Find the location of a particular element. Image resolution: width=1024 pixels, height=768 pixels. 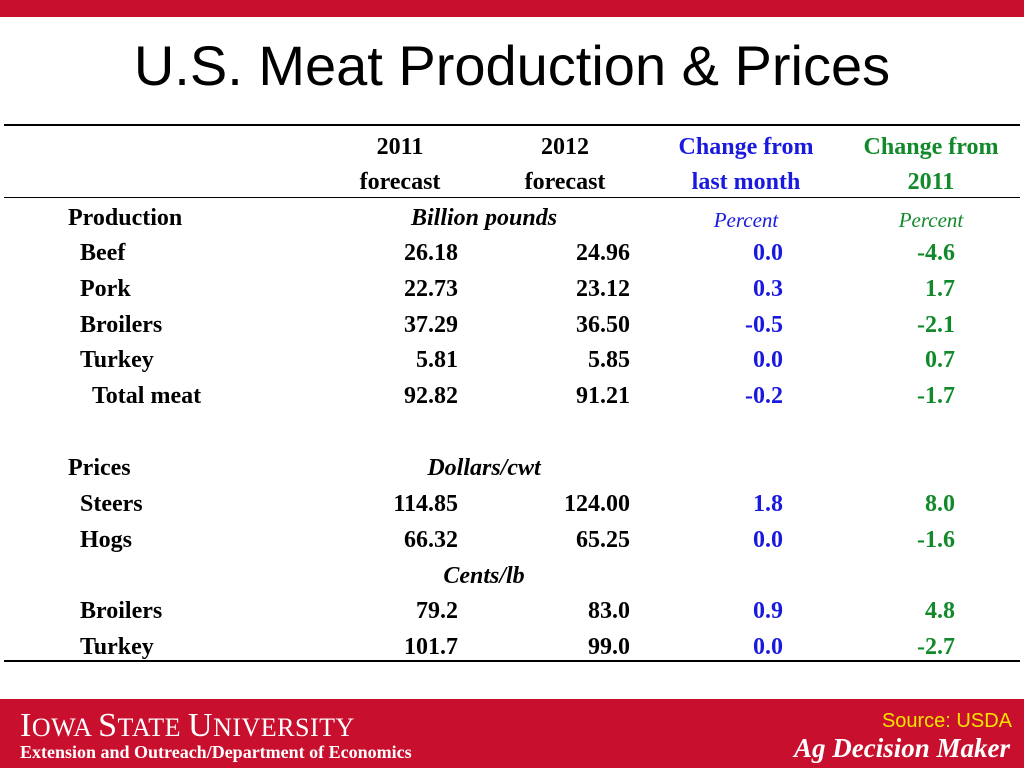

prices-row-3-chg-month: 0.0 is located at coordinates (768, 647).